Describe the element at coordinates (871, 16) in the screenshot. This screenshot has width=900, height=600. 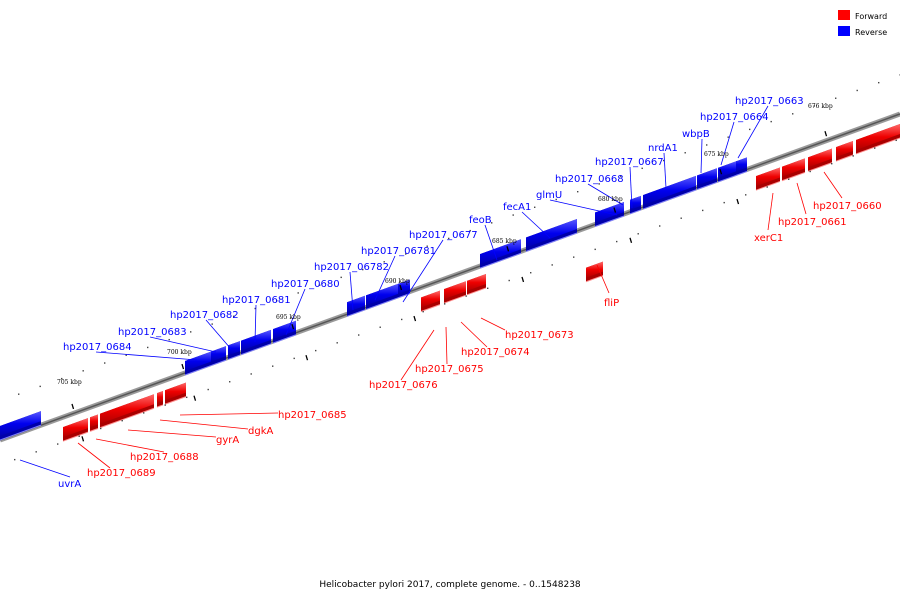
I see `legend-forward-label: Forward` at that location.